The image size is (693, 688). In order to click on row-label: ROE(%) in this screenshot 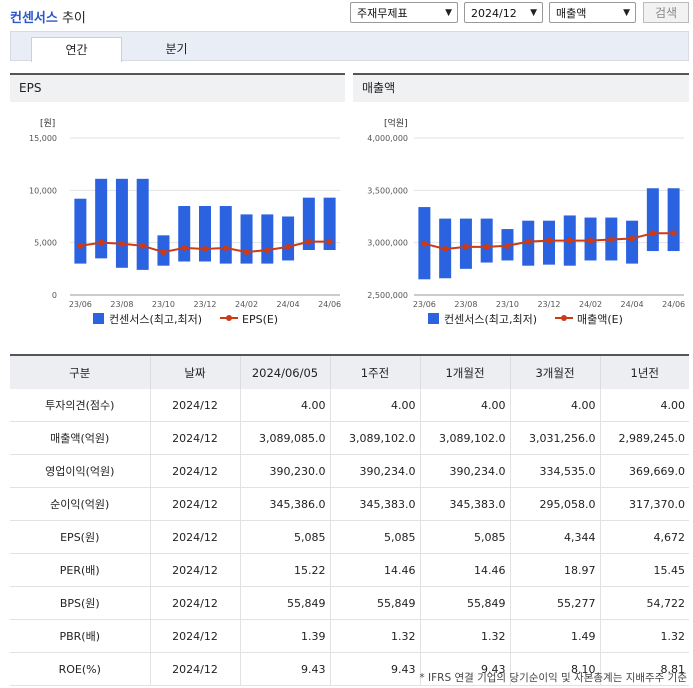, I will do `click(80, 669)`.